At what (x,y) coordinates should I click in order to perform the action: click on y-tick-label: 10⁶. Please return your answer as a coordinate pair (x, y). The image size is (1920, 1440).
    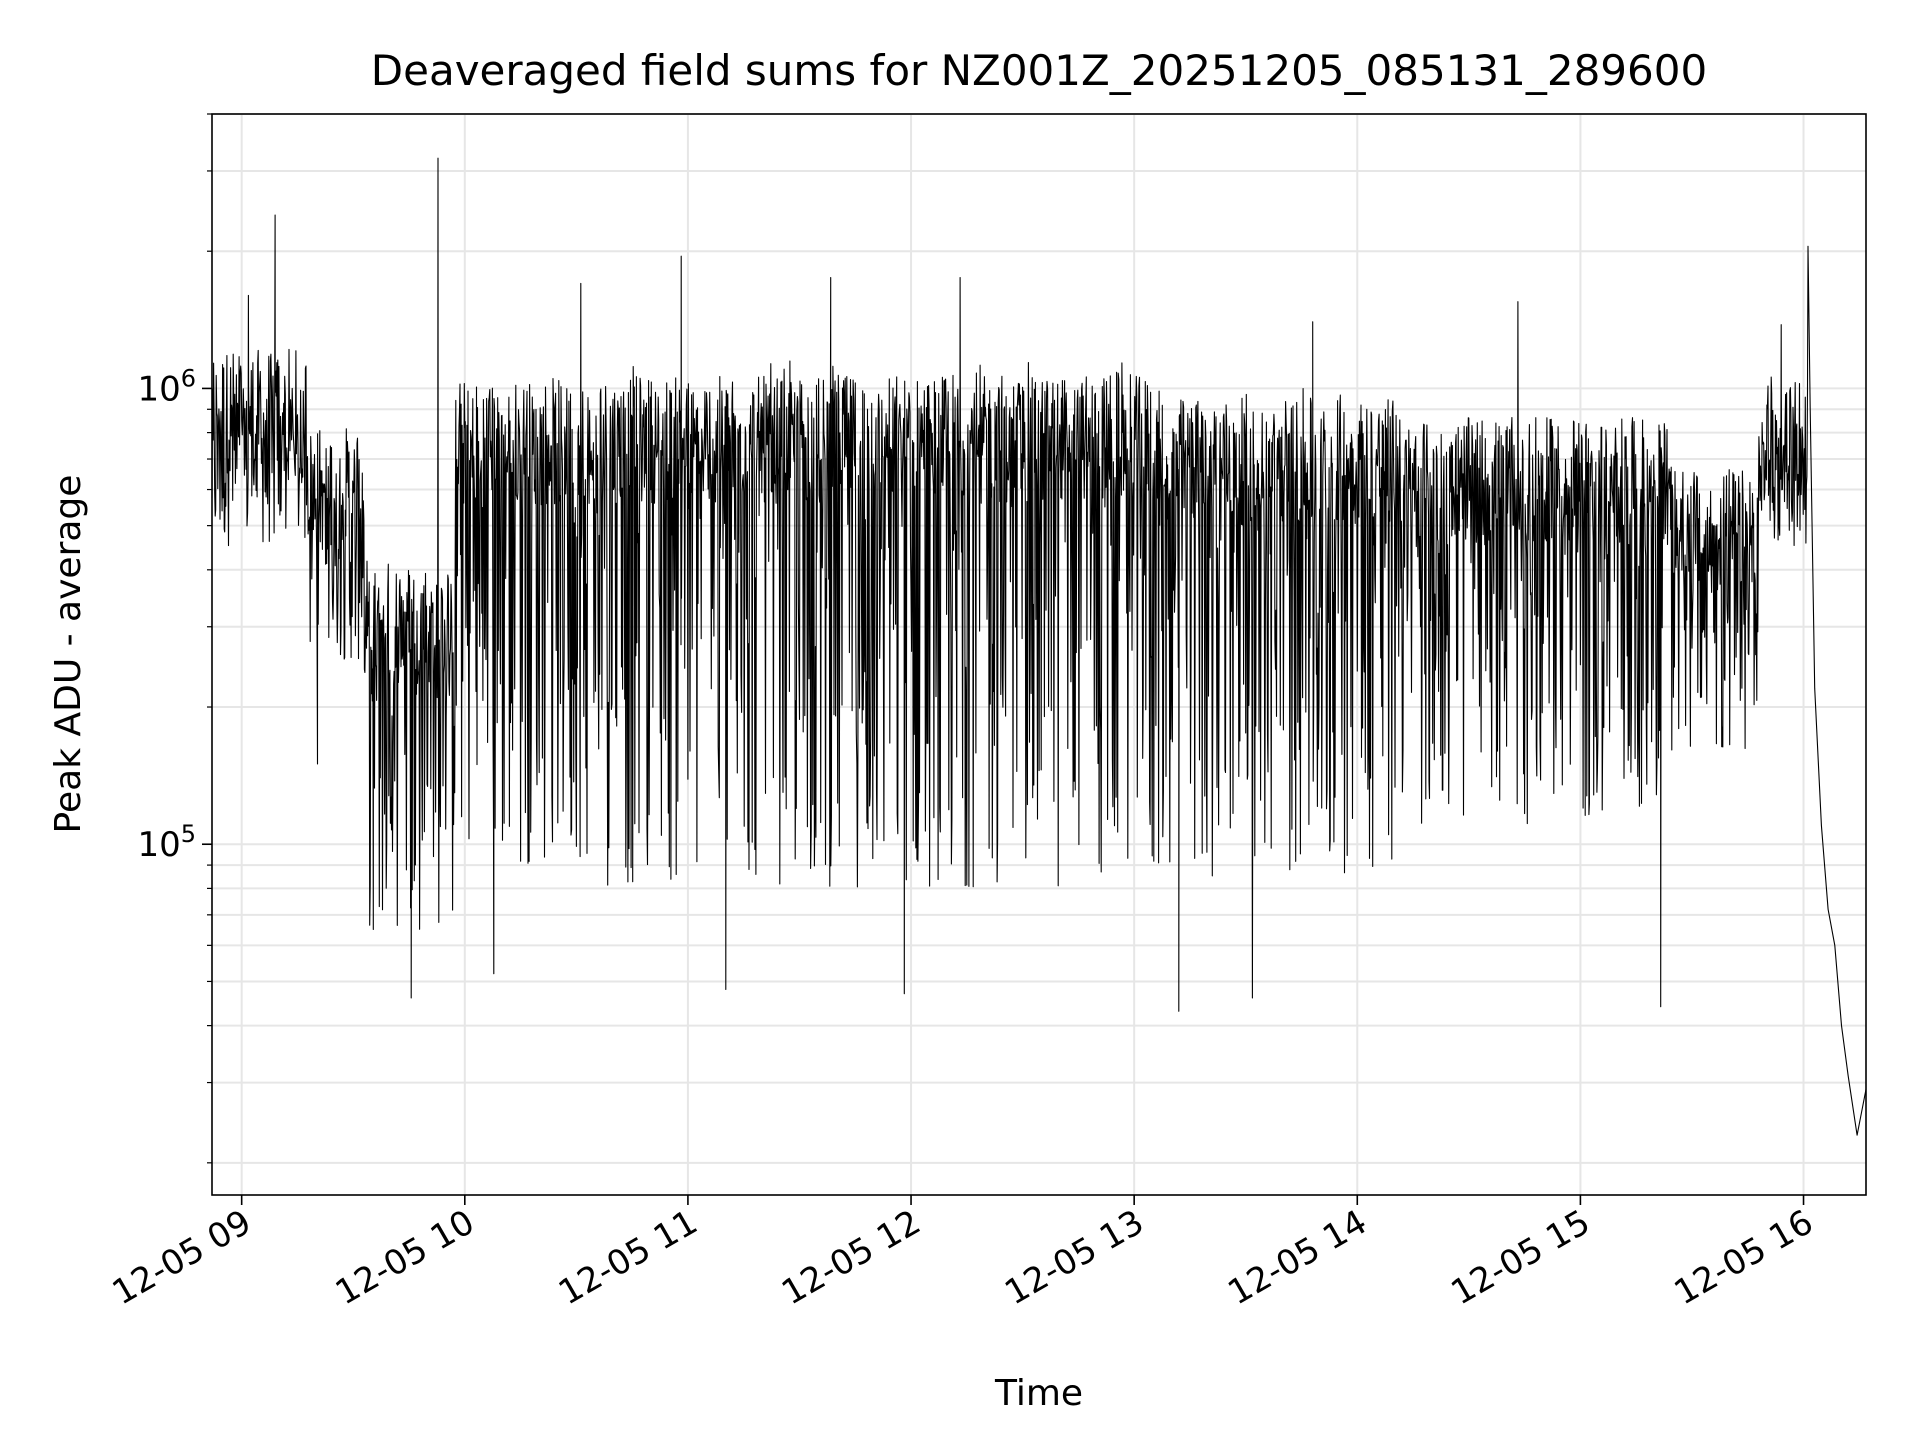
    Looking at the image, I should click on (166, 386).